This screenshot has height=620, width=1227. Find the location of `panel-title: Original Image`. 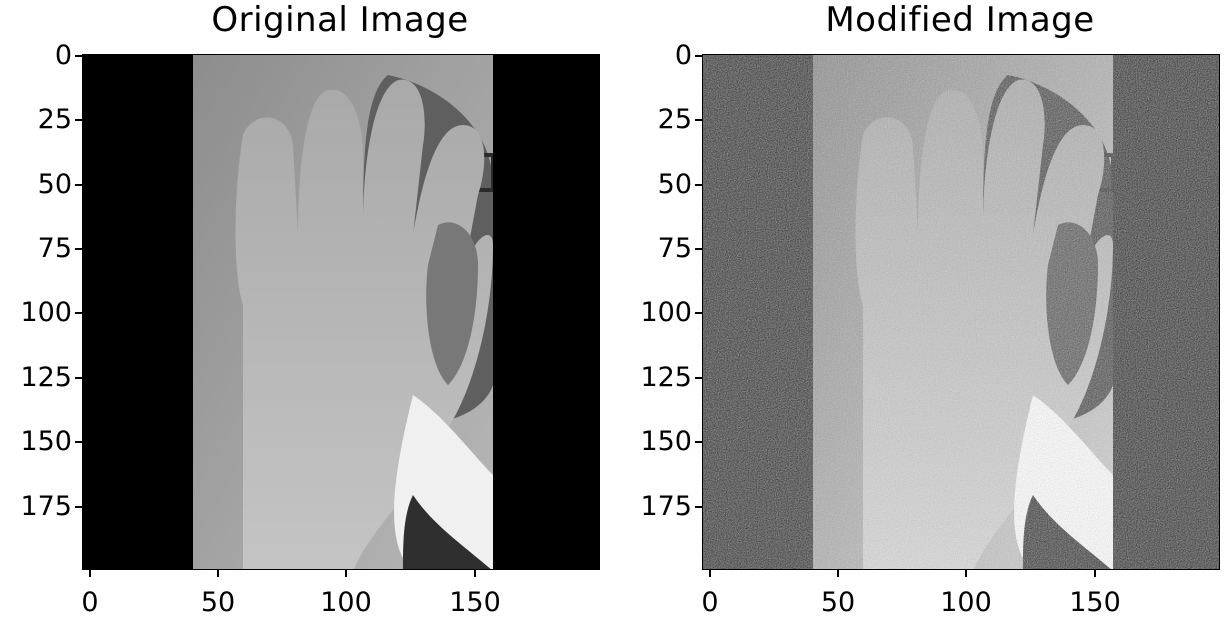

panel-title: Original Image is located at coordinates (340, 20).